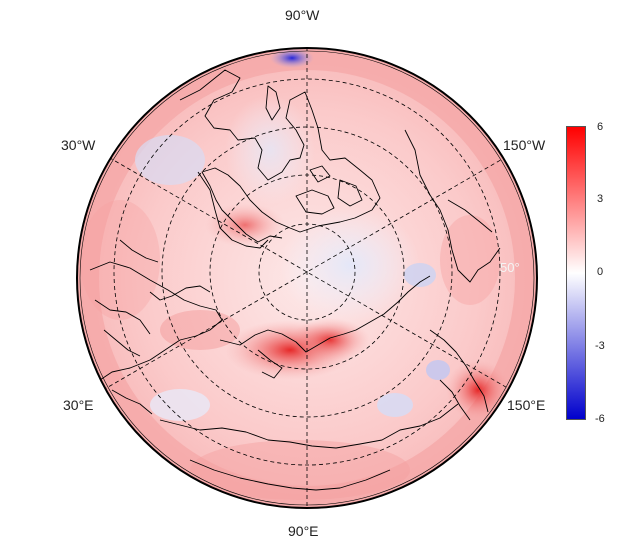 The image size is (625, 552). I want to click on colorbar-tick-3: 3, so click(600, 199).